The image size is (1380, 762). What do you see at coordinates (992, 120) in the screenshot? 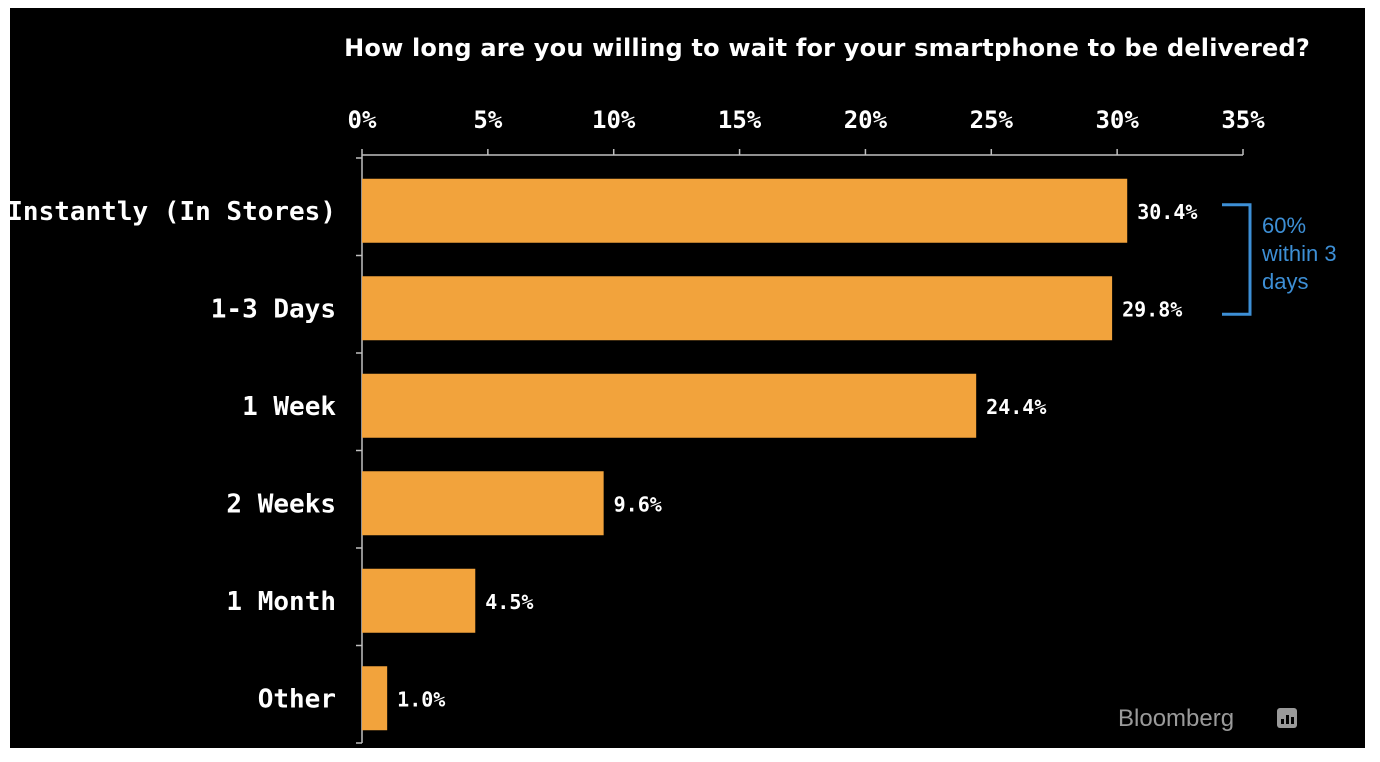
I see `x-tick-label: 25%` at bounding box center [992, 120].